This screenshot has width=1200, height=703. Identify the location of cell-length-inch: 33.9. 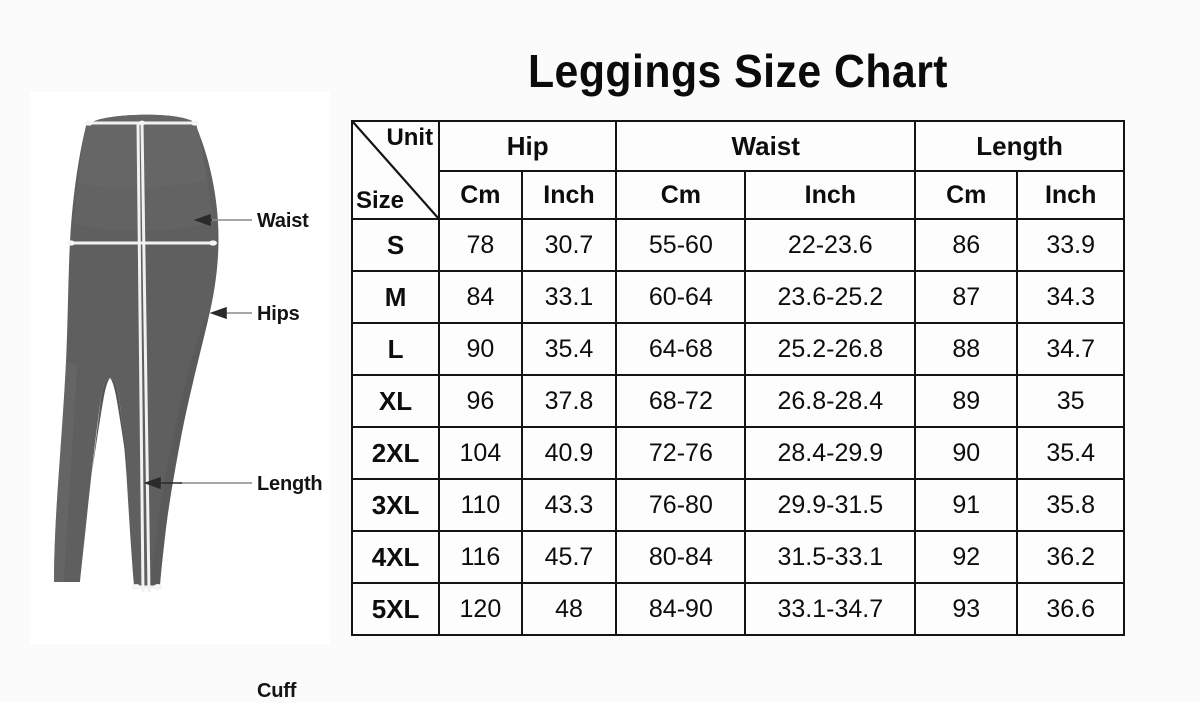
(1070, 245).